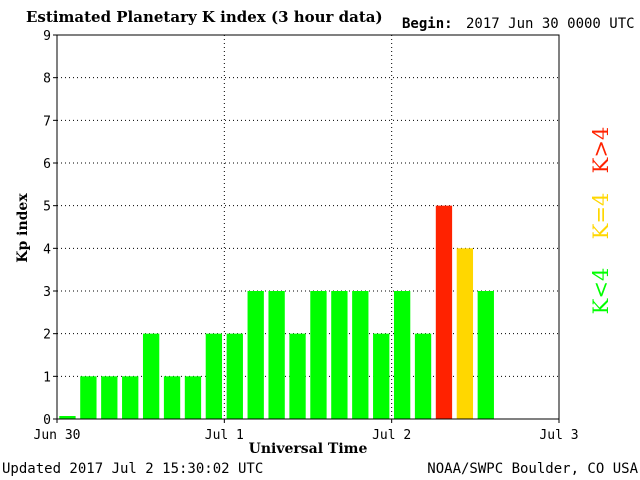 This screenshot has width=640, height=480. I want to click on y-tick-label: 5, so click(47, 207).